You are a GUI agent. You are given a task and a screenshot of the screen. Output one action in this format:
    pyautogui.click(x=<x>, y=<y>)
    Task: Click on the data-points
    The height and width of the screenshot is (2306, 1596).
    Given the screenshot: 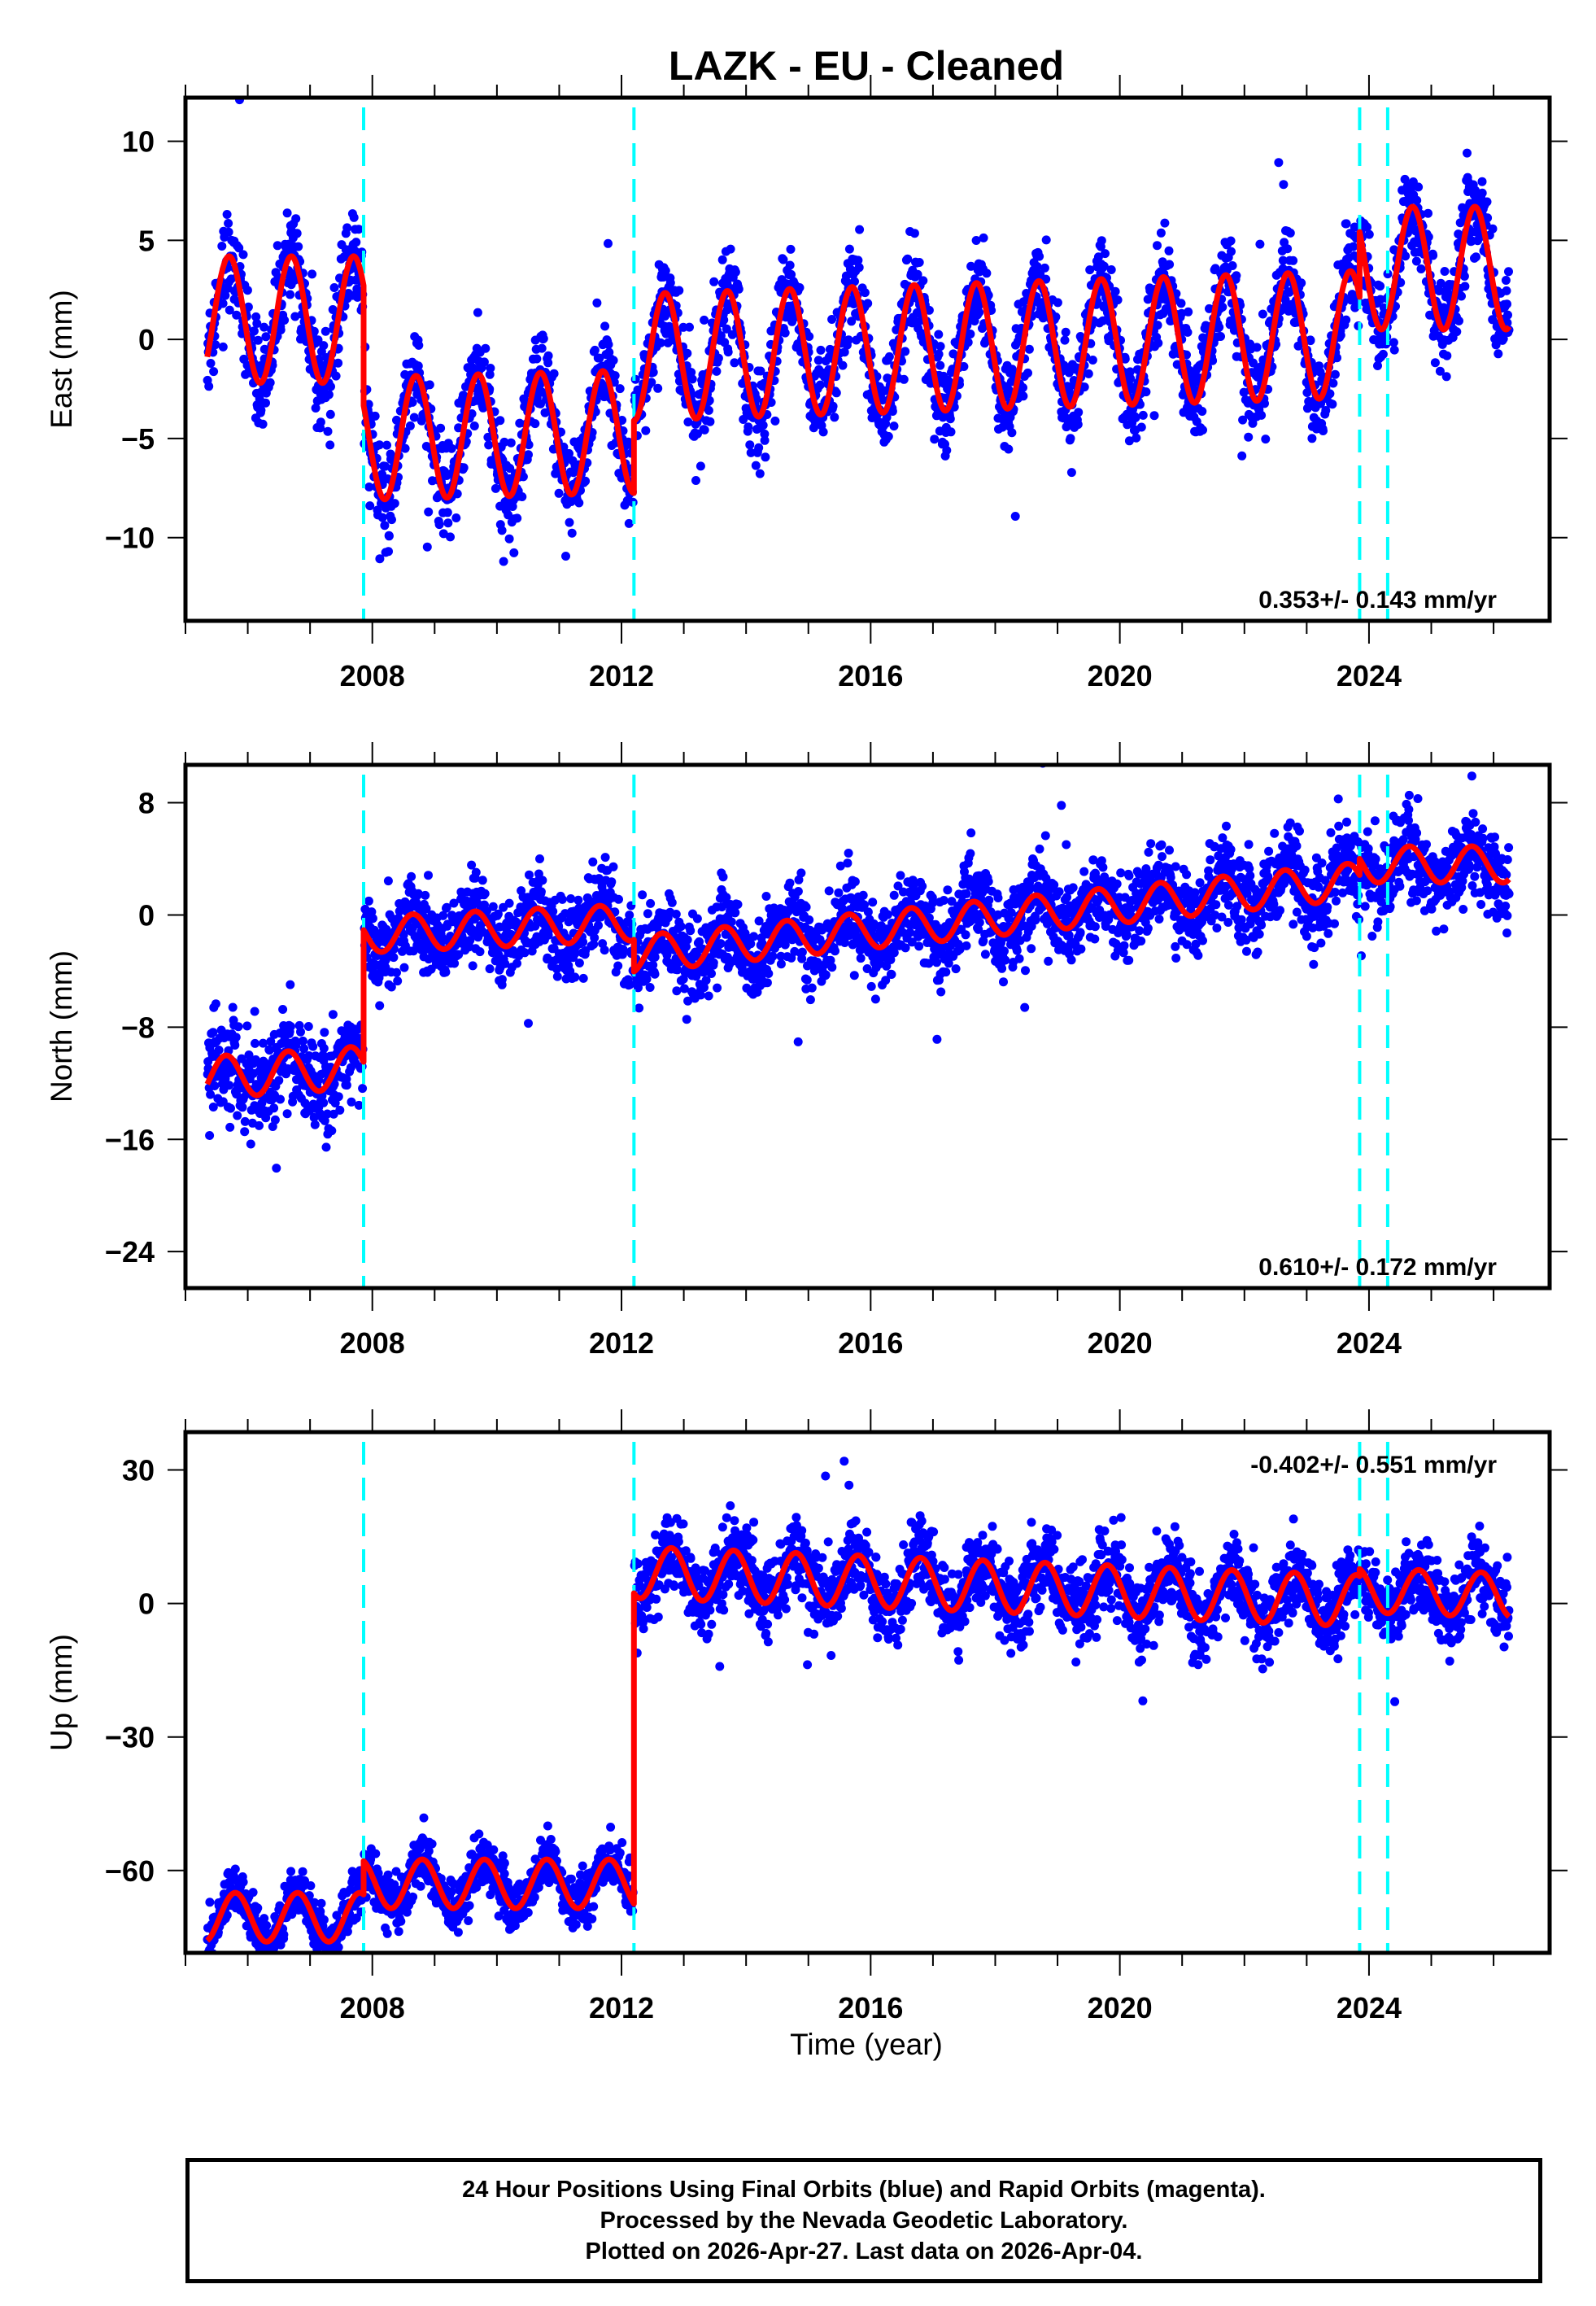 What is the action you would take?
    pyautogui.click(x=858, y=969)
    